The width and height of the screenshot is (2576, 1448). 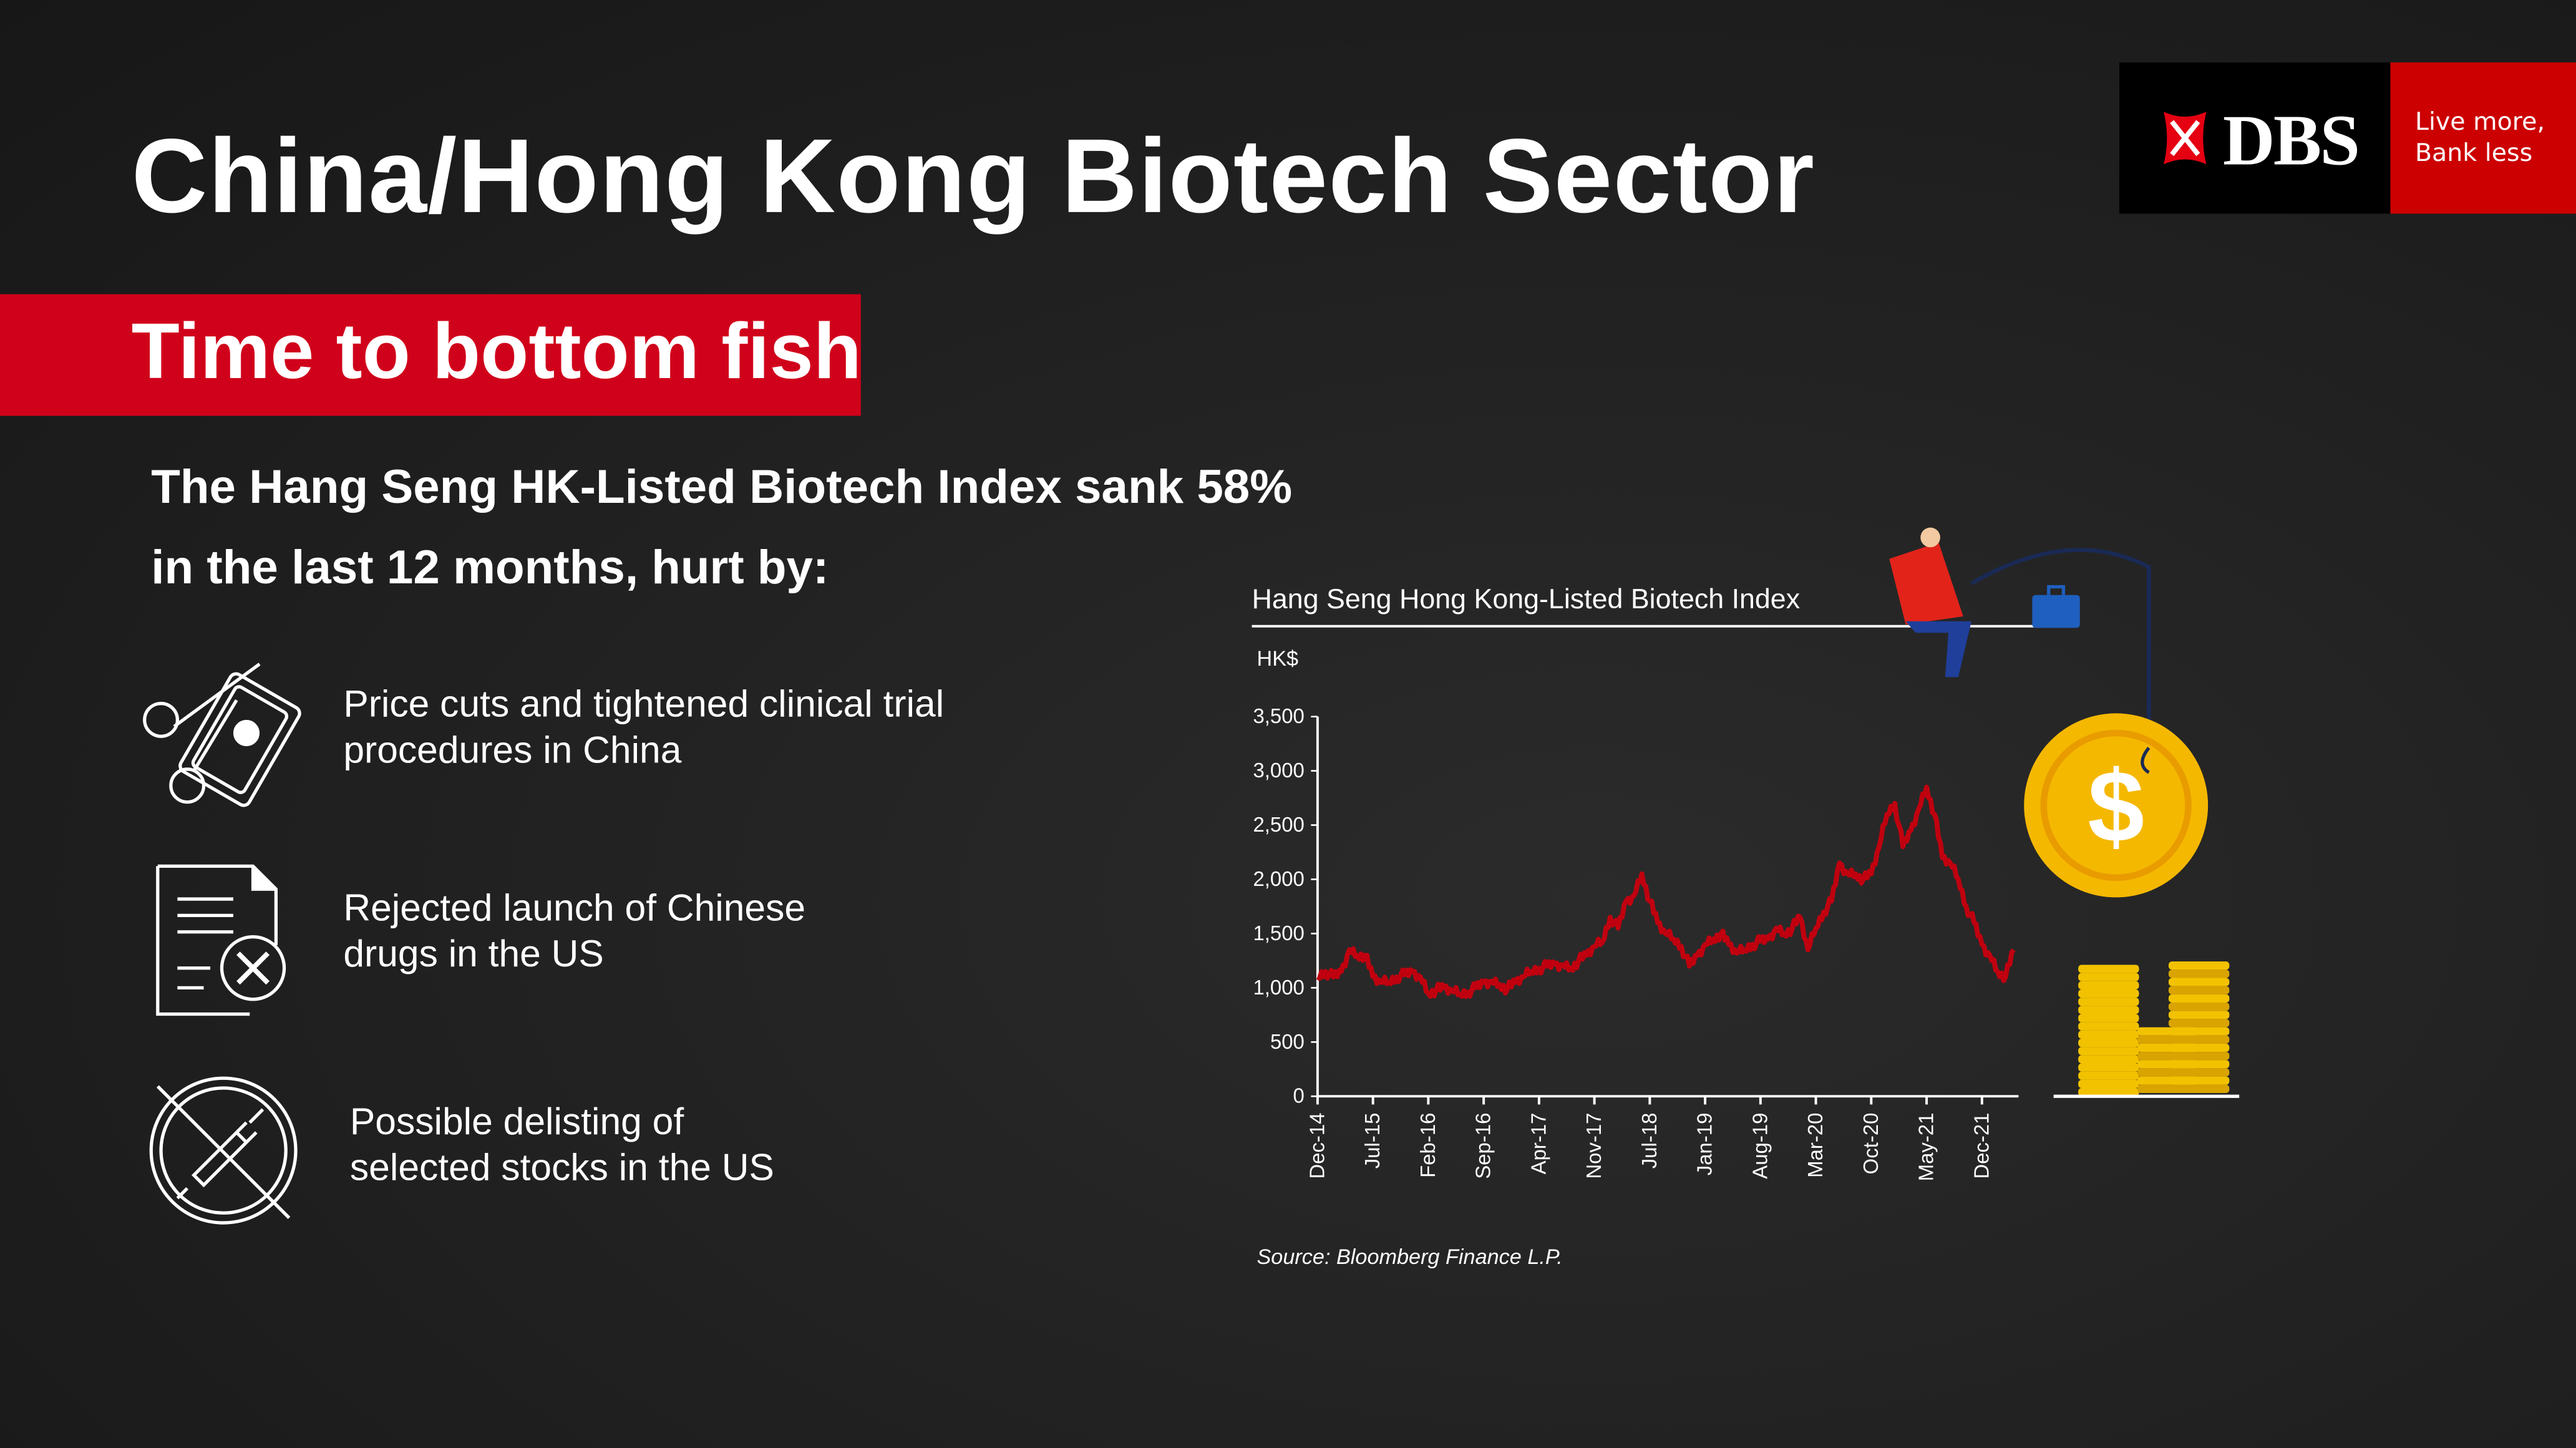 What do you see at coordinates (512, 749) in the screenshot?
I see `reason-1-line2: procedures in China` at bounding box center [512, 749].